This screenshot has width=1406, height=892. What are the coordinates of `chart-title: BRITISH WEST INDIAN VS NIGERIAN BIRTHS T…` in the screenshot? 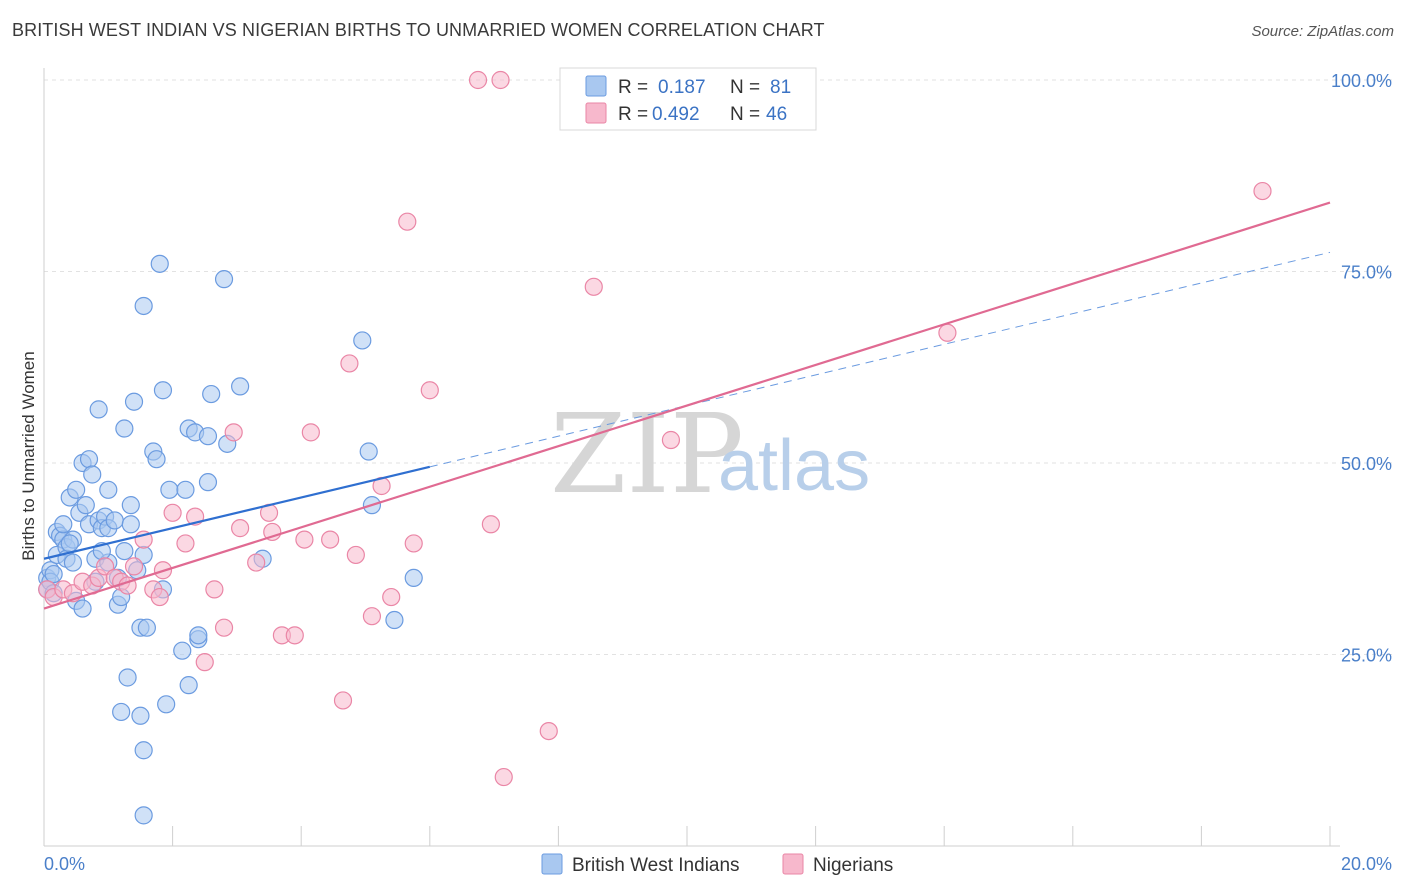 It's located at (418, 30).